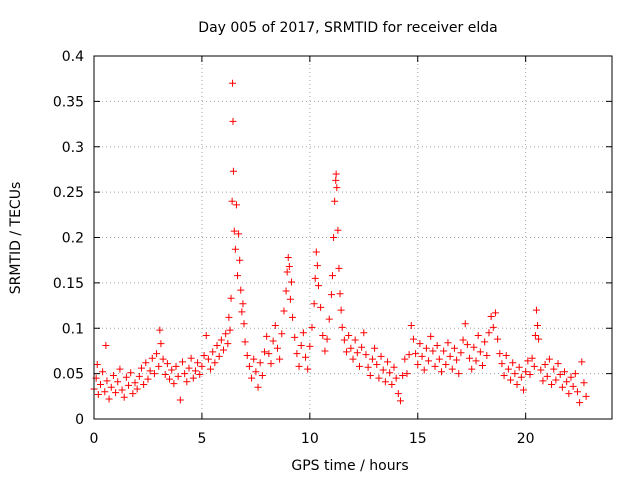 This screenshot has width=640, height=480. Describe the element at coordinates (418, 439) in the screenshot. I see `x-tick-label: 15` at that location.